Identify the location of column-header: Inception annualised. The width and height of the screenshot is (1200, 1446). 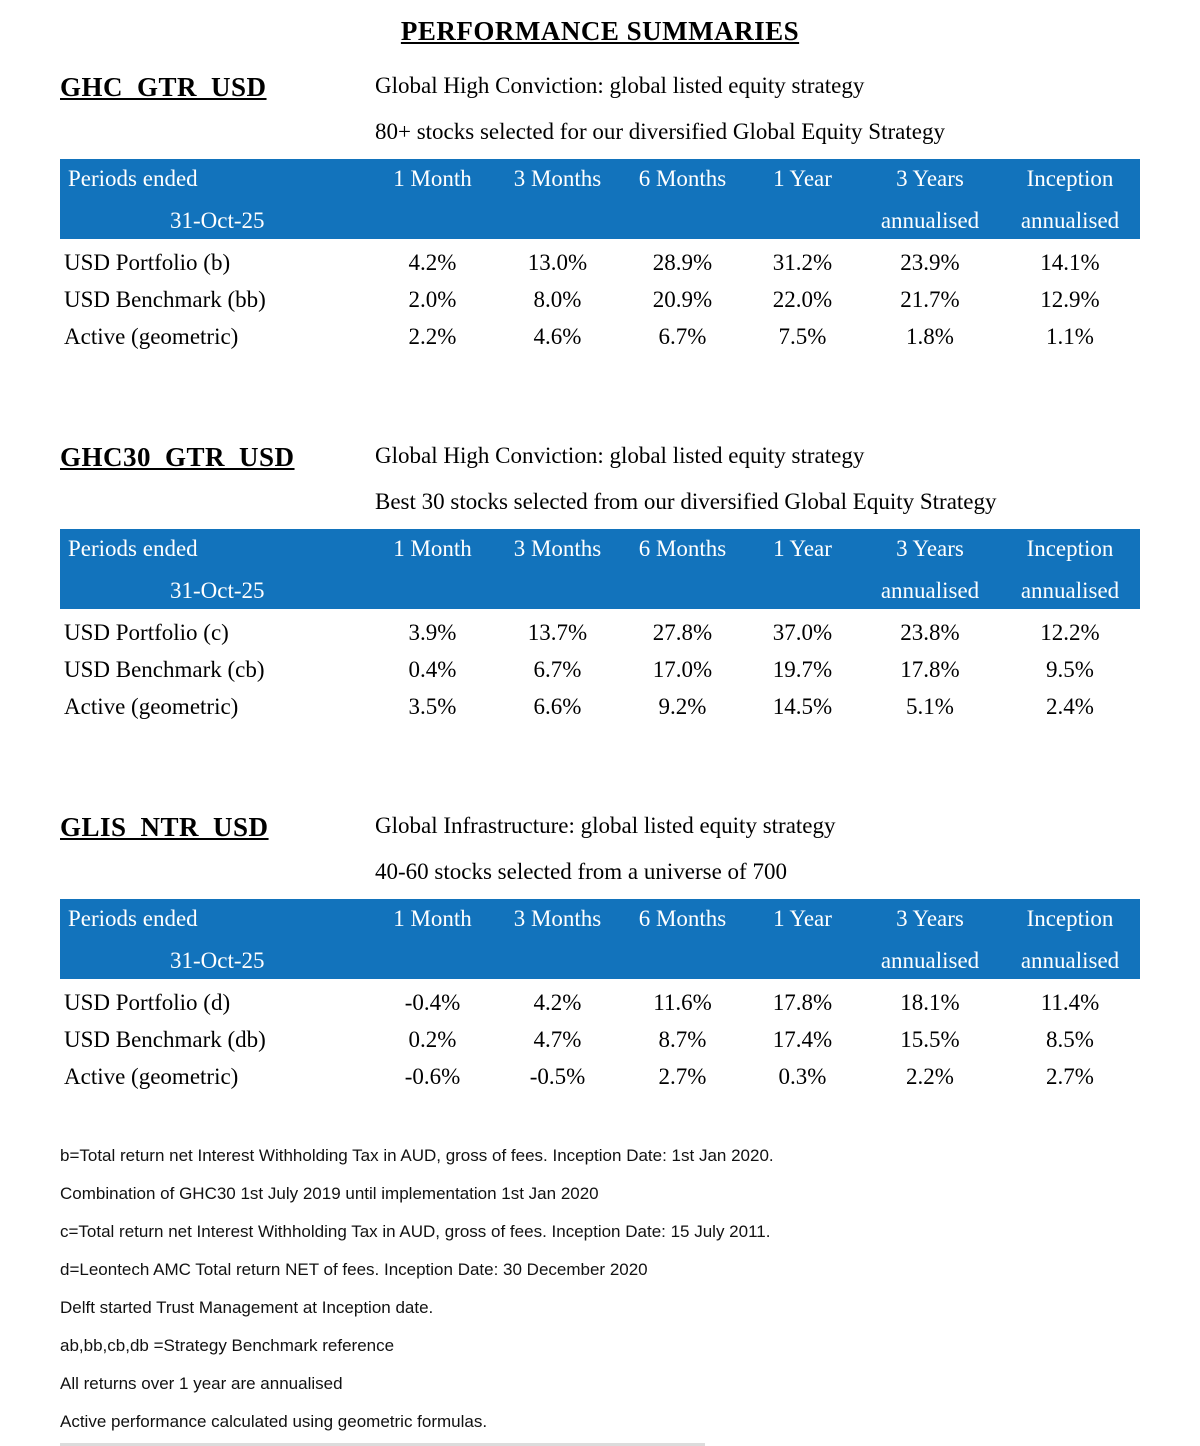
(1070, 569).